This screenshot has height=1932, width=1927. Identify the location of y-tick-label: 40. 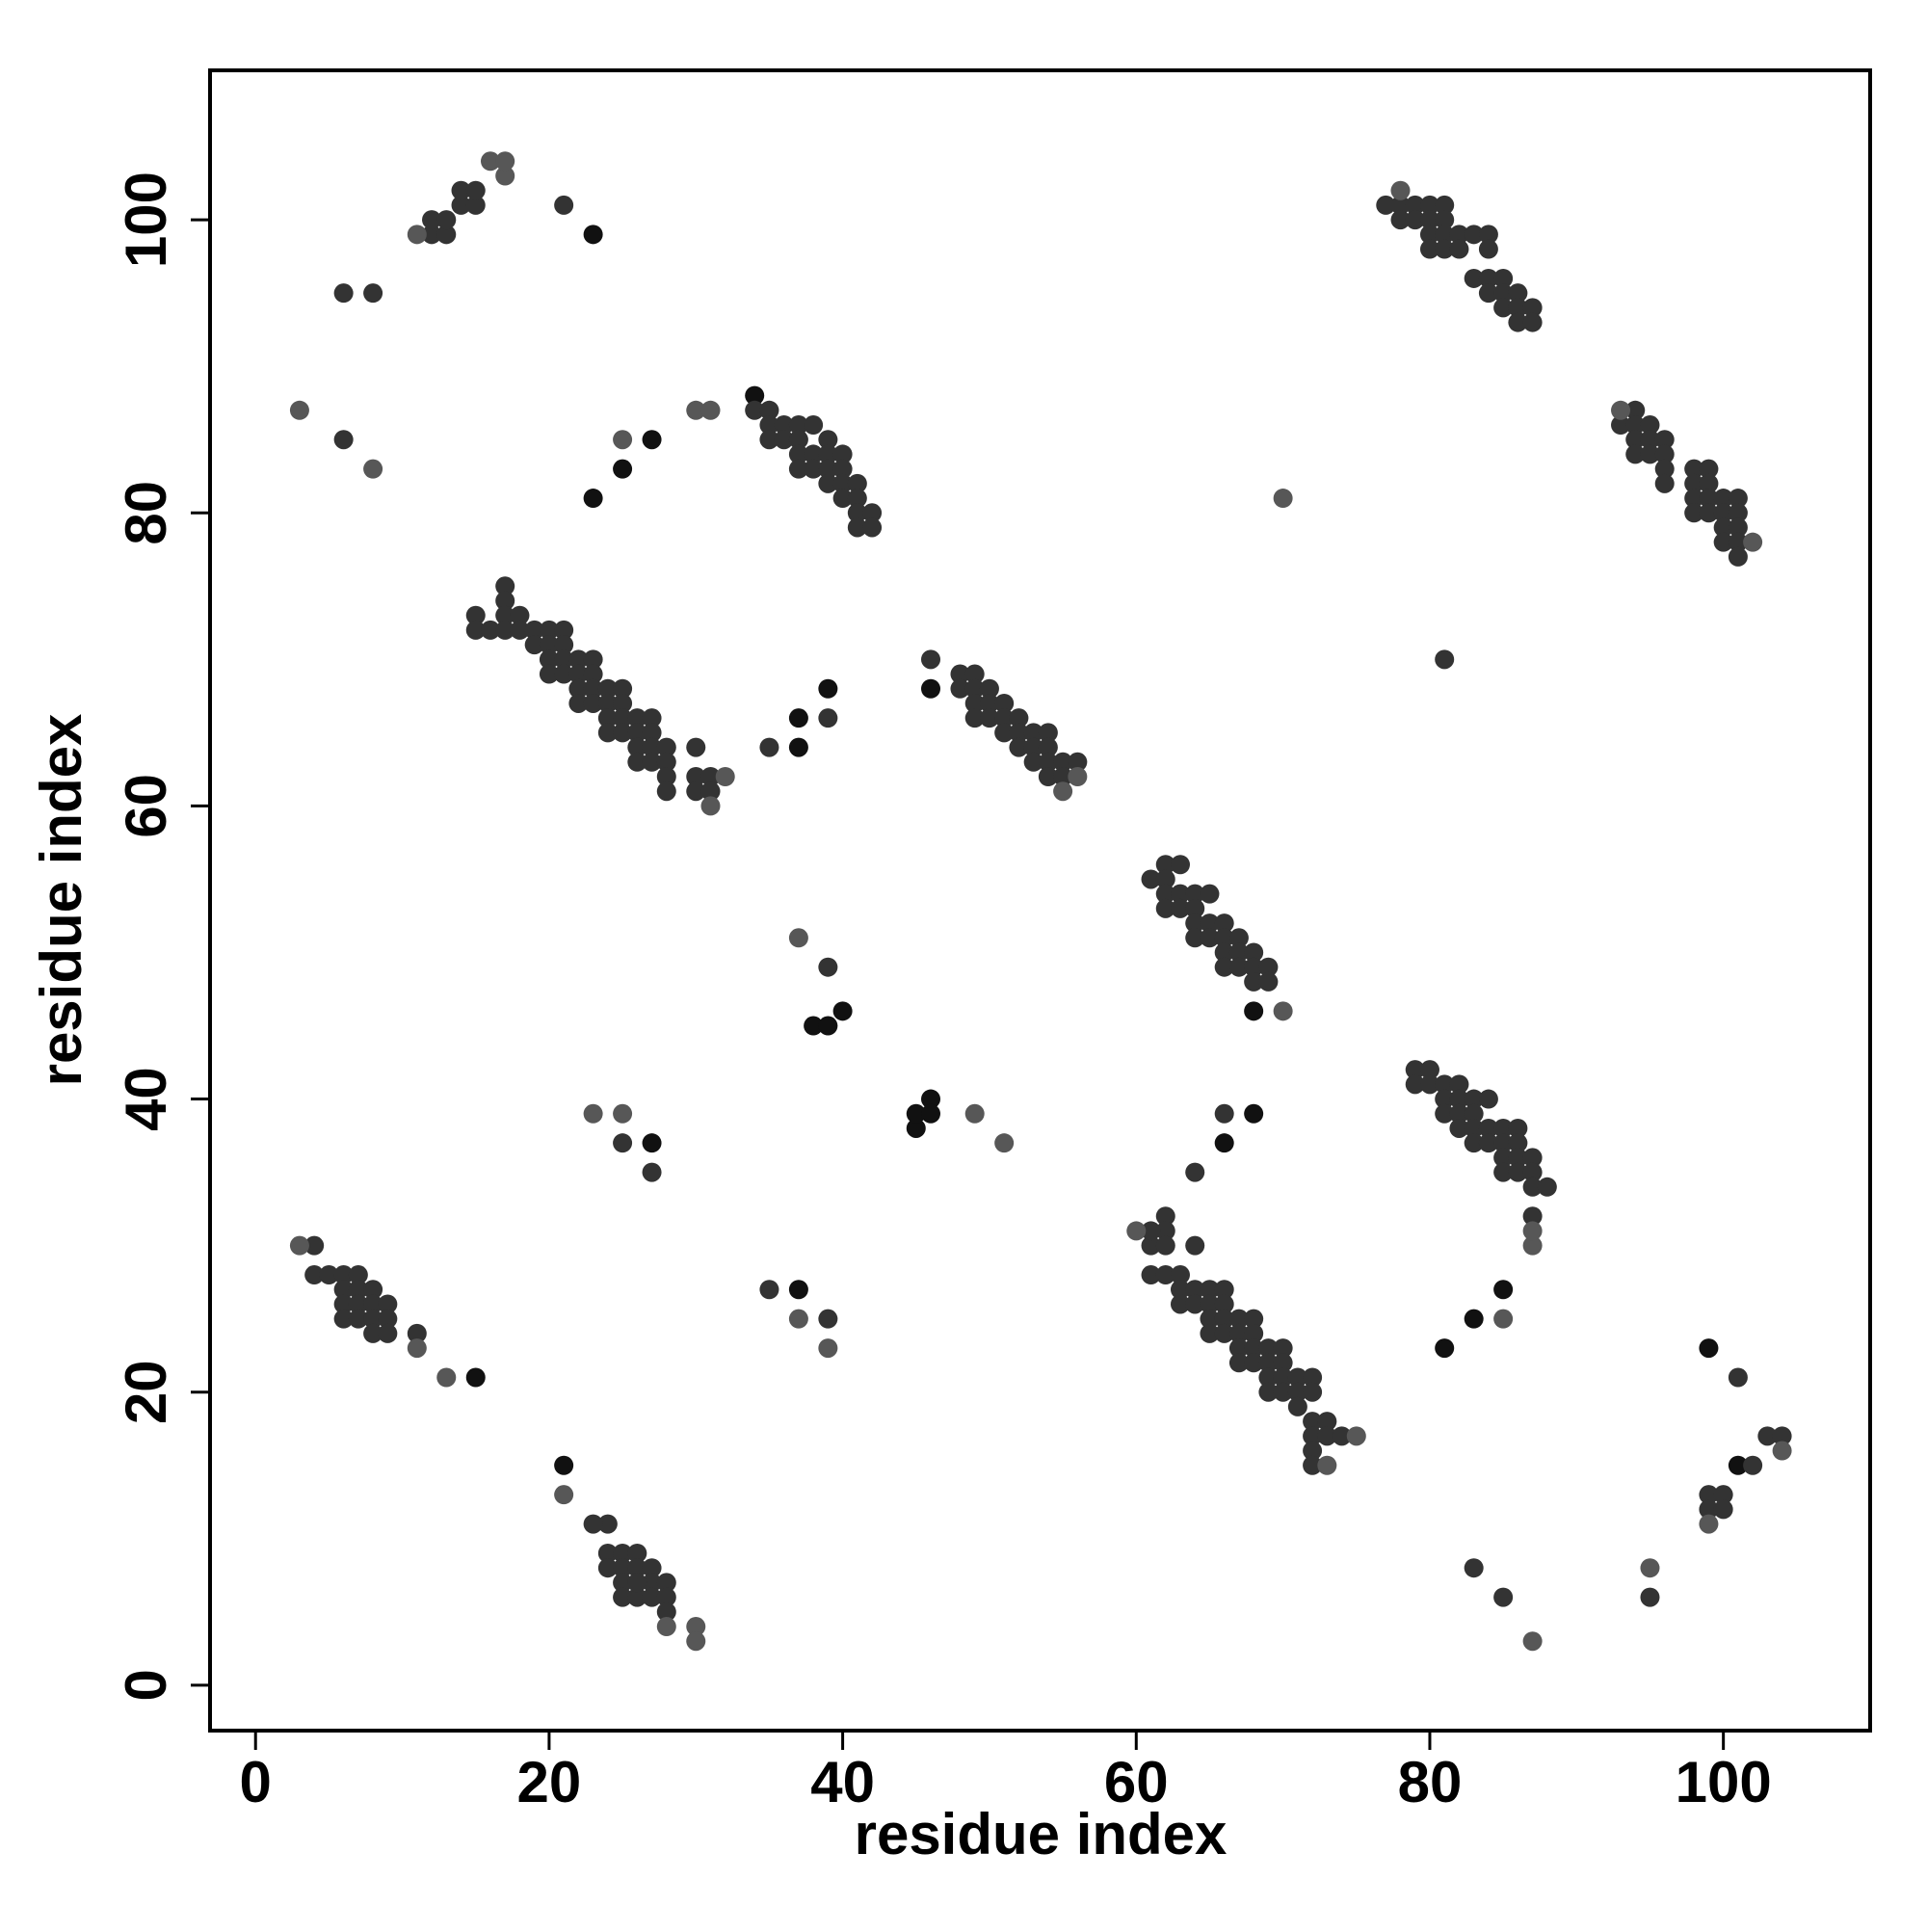
(146, 1099).